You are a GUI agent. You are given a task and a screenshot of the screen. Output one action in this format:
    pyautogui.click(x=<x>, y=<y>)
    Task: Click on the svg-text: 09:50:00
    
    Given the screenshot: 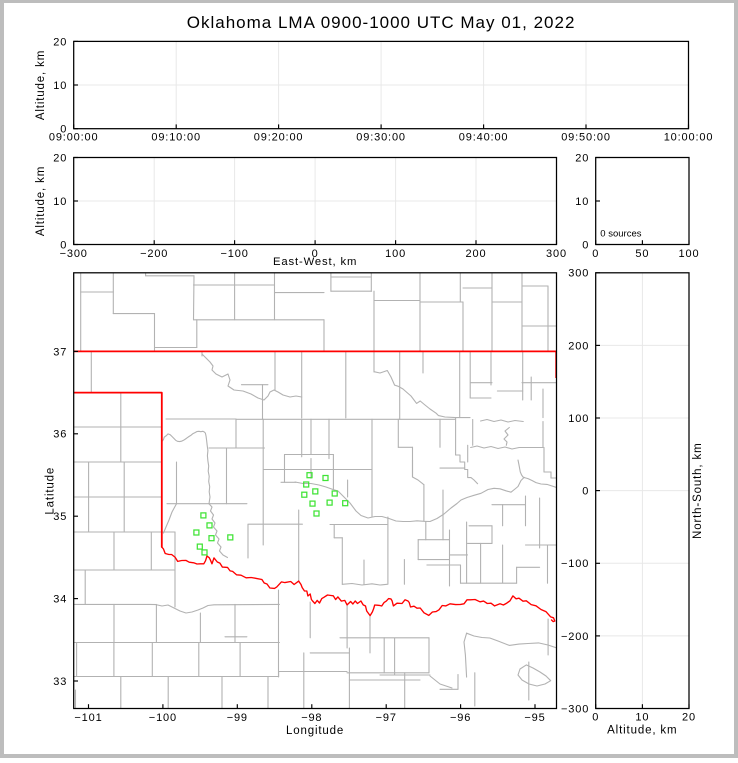 What is the action you would take?
    pyautogui.click(x=586, y=138)
    